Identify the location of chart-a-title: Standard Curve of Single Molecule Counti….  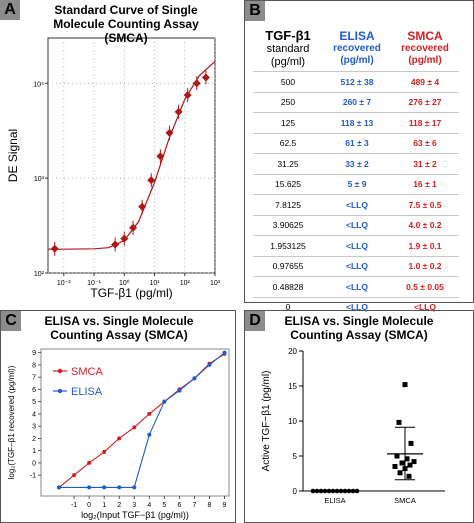
(126, 24).